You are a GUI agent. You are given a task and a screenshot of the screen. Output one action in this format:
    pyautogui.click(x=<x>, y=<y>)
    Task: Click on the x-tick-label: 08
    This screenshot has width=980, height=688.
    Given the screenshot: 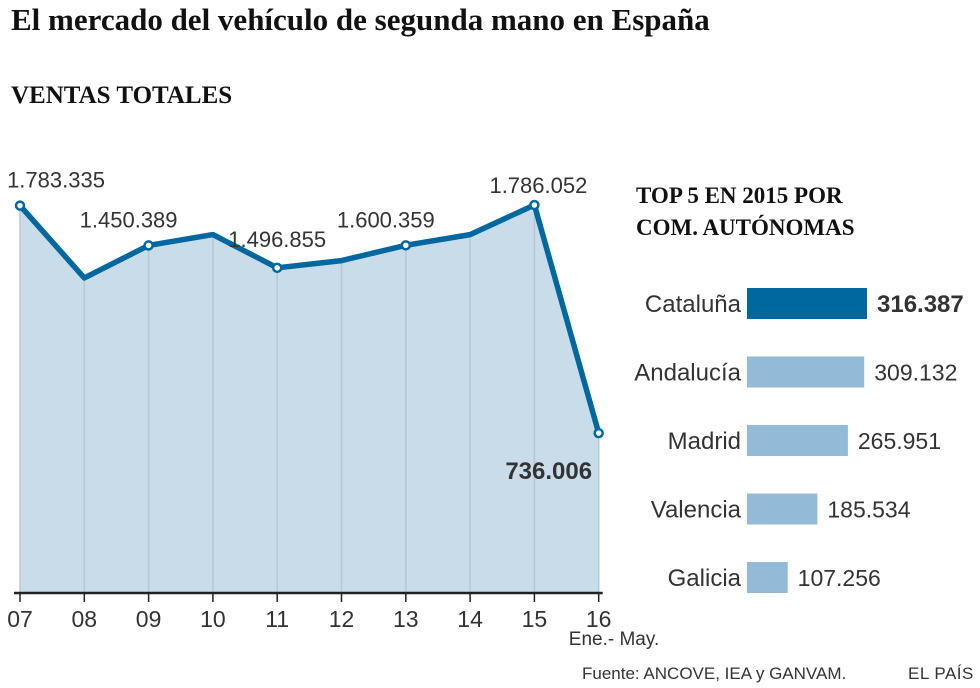 What is the action you would take?
    pyautogui.click(x=85, y=619)
    